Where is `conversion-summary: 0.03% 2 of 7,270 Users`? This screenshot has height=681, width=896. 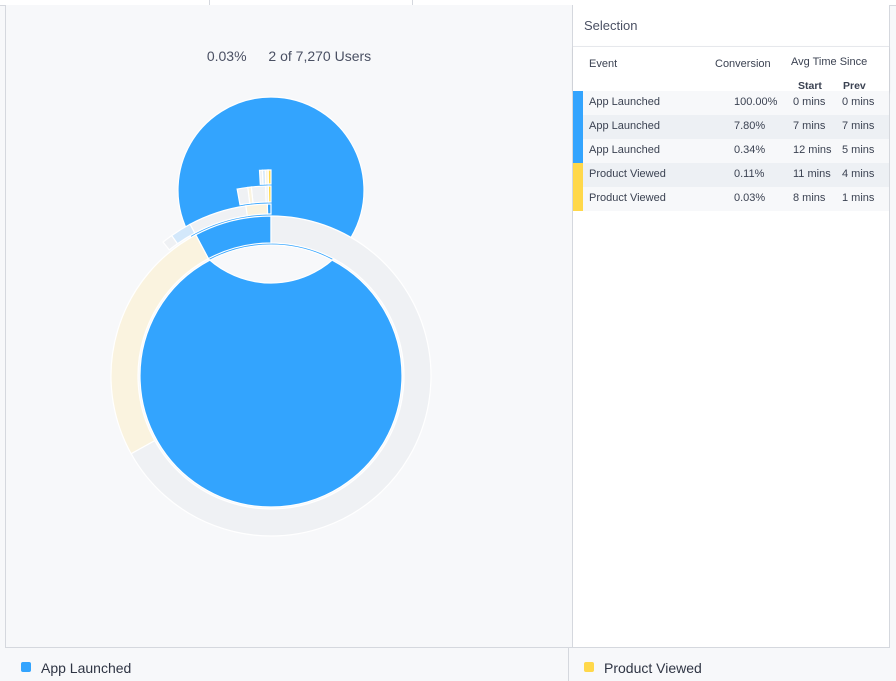 conversion-summary: 0.03% 2 of 7,270 Users is located at coordinates (289, 56).